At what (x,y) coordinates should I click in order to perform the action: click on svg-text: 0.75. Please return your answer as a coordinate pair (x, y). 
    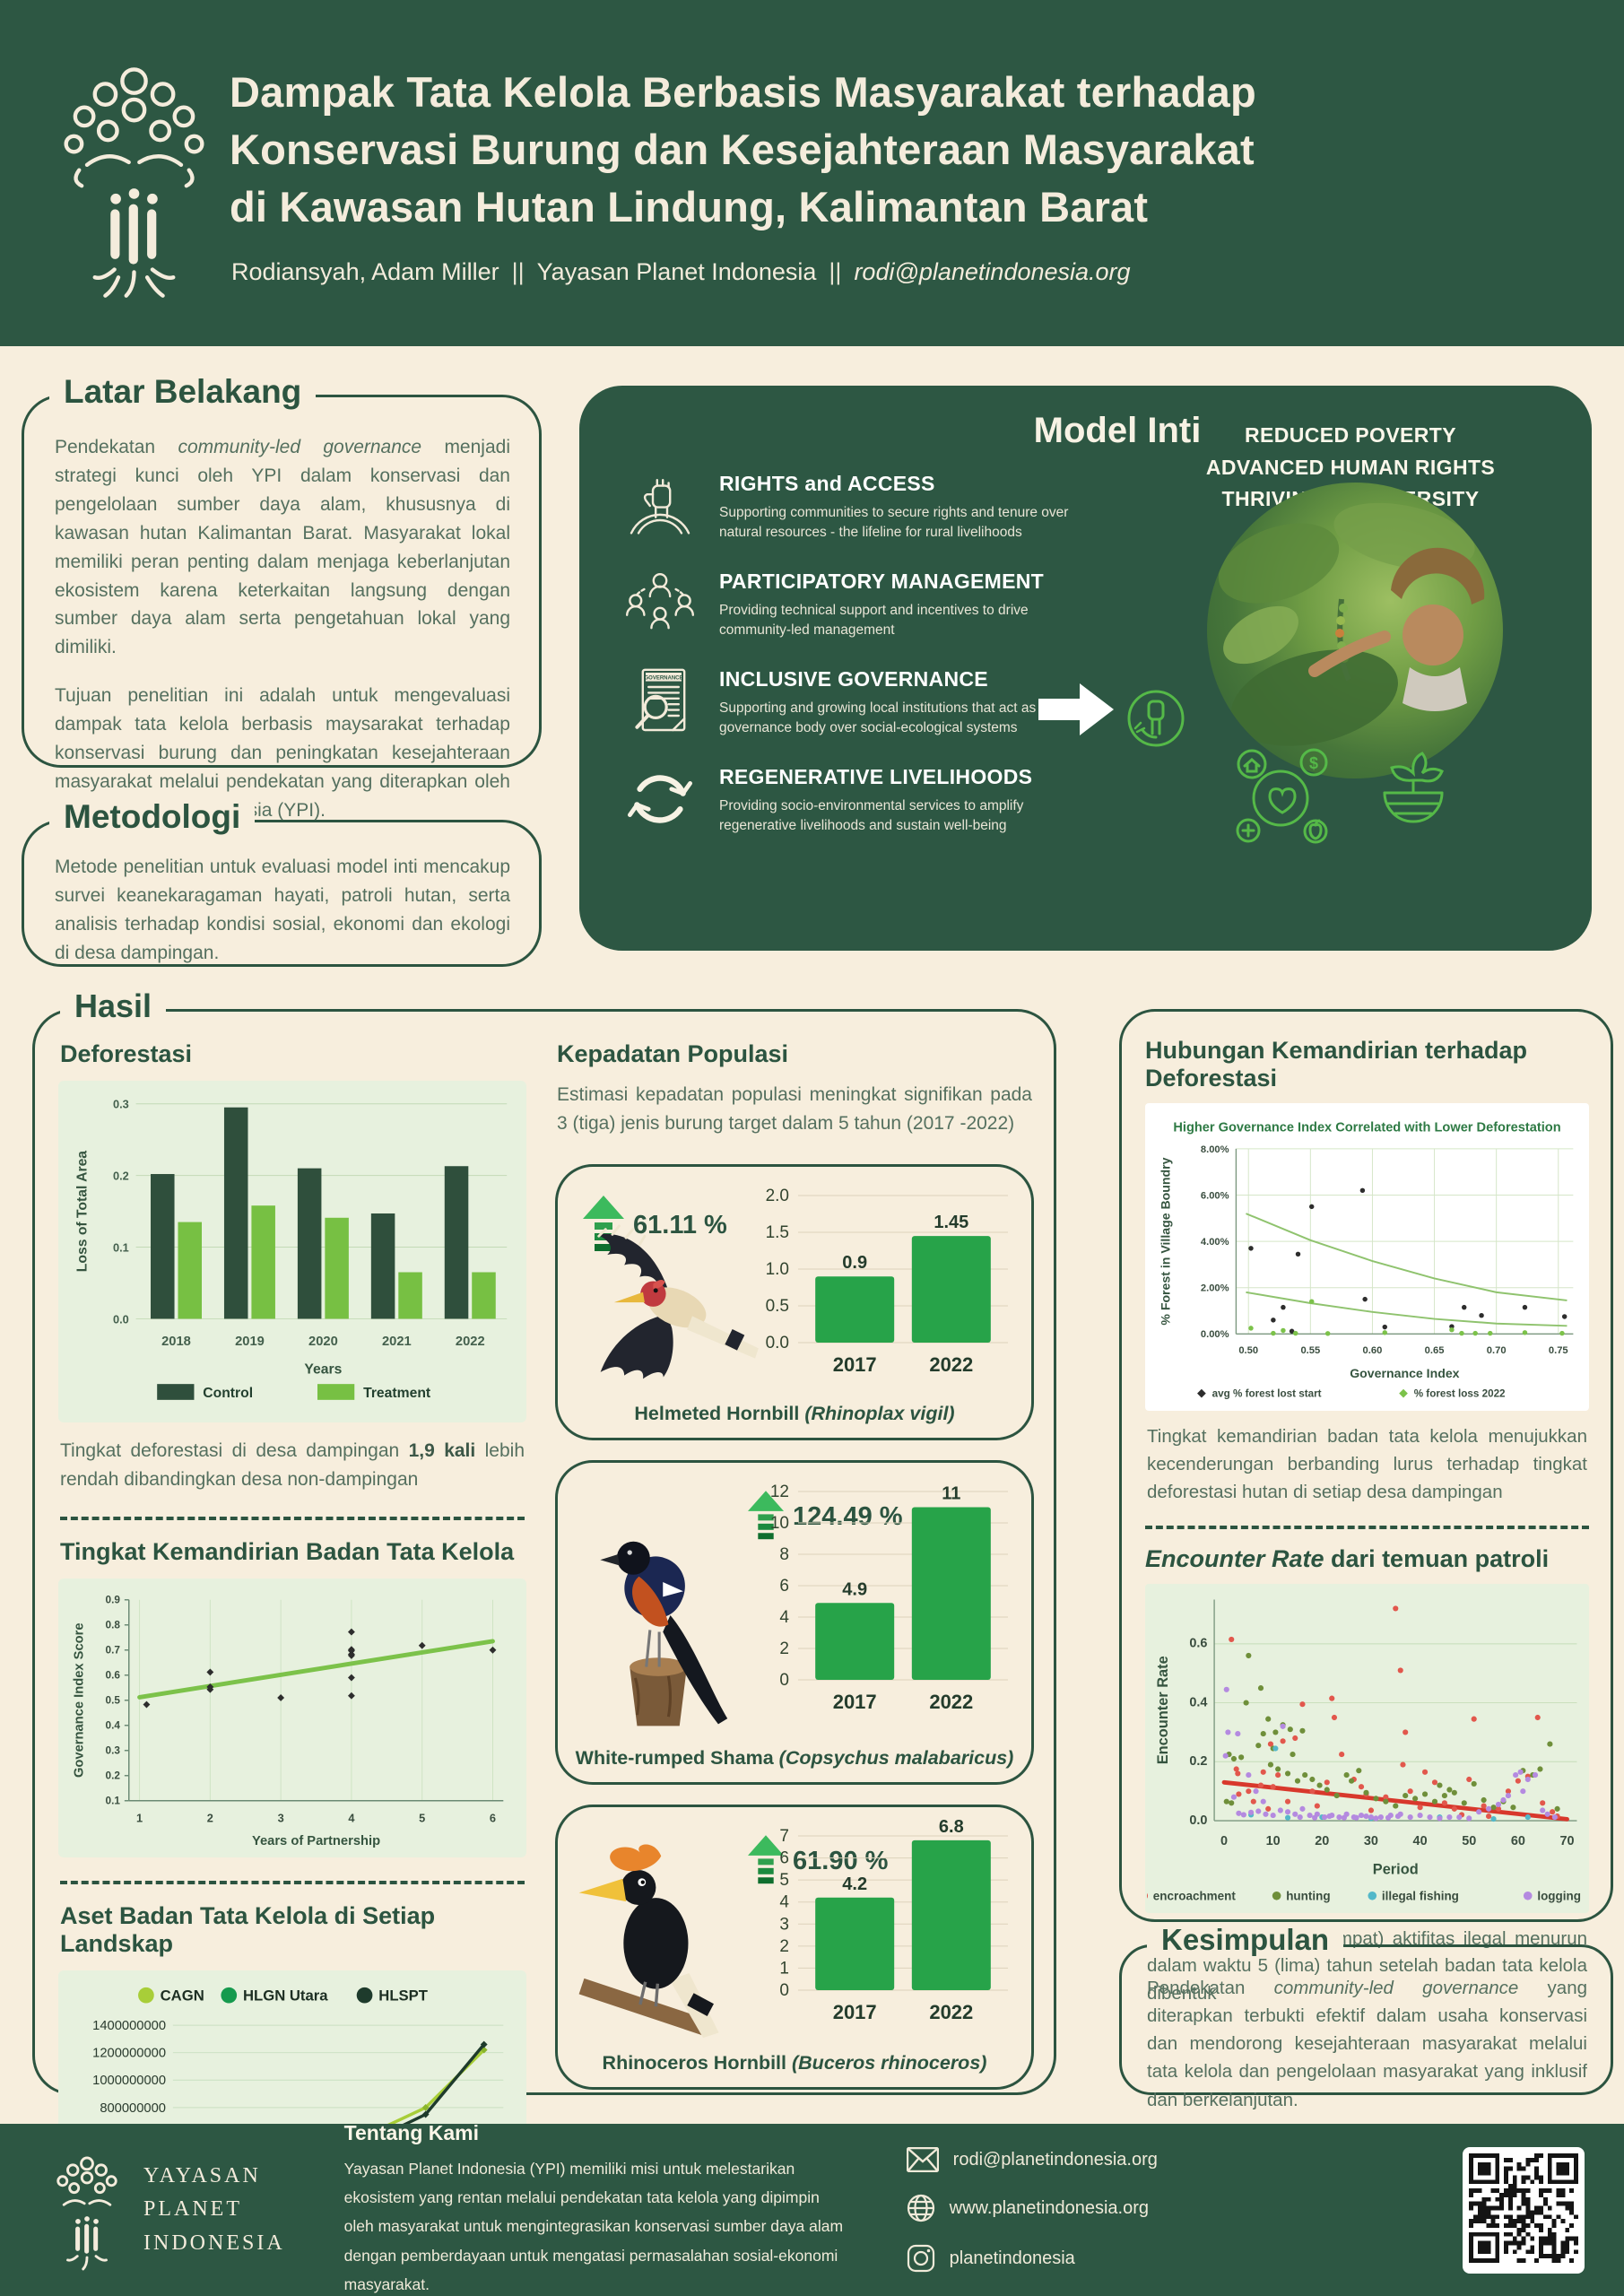
    Looking at the image, I should click on (1558, 1350).